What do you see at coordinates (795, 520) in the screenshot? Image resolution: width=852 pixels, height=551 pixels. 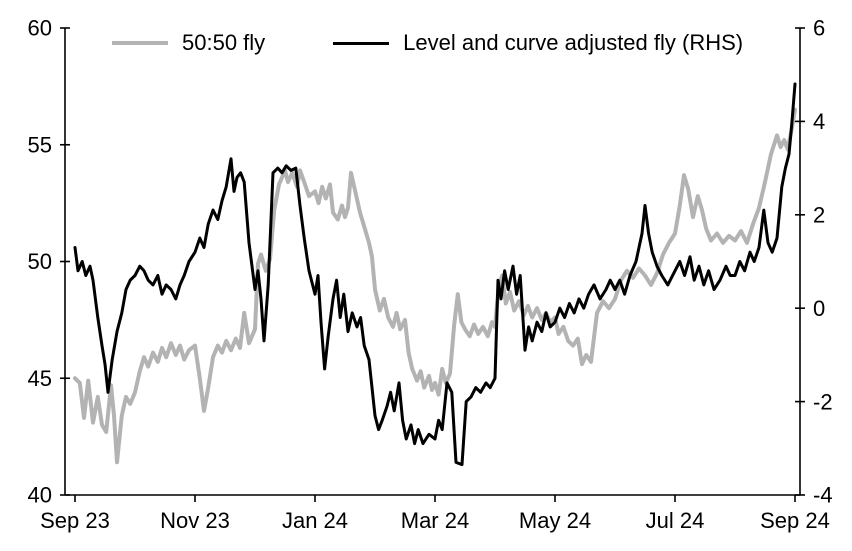 I see `x-axis-tick-label: Sep 24` at bounding box center [795, 520].